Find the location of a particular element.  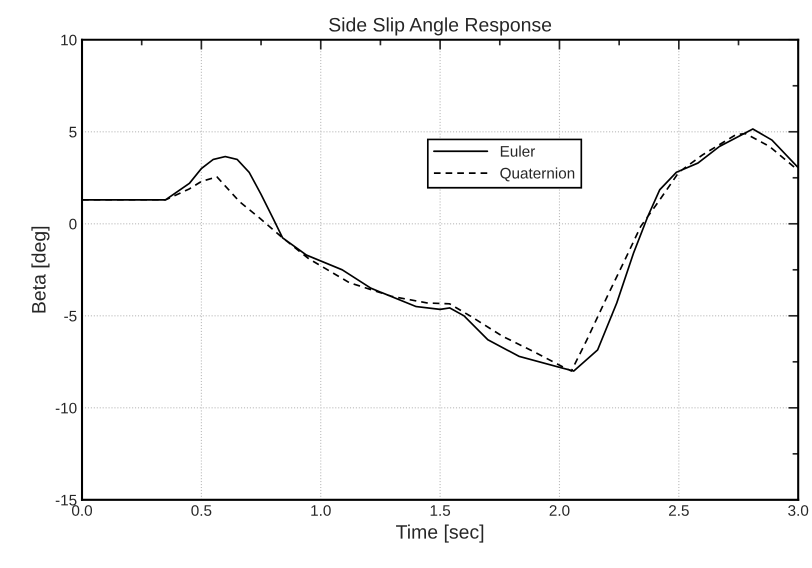

chart-title: Side Slip Angle Response is located at coordinates (440, 26).